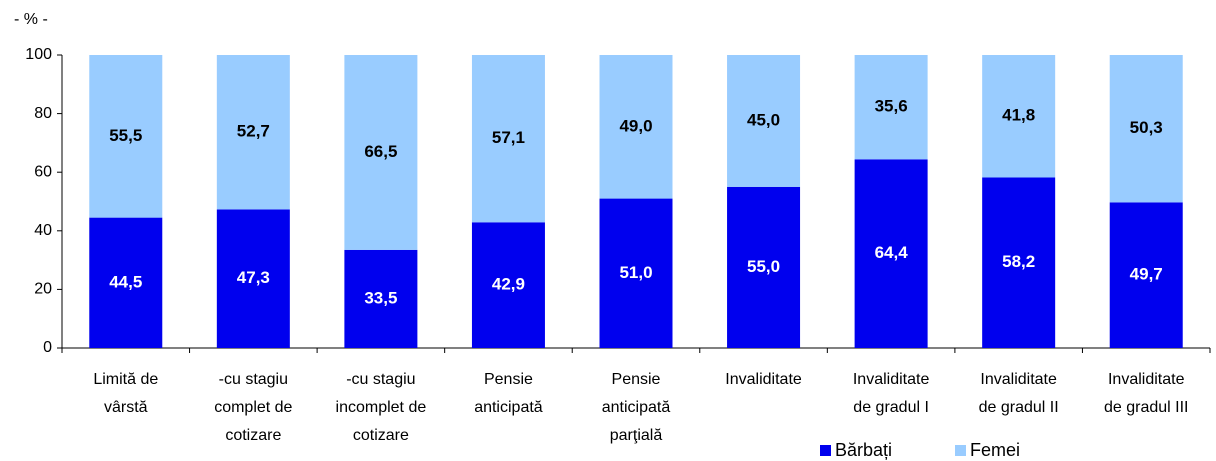 The width and height of the screenshot is (1216, 461). I want to click on y-tick-label: 40, so click(43, 230).